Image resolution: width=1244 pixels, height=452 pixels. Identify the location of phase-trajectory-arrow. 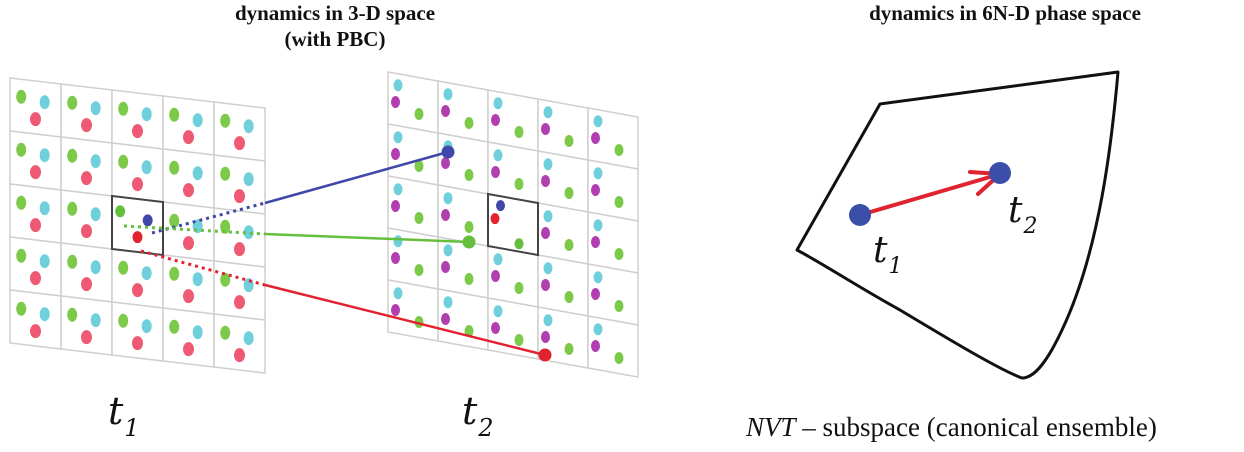
(925, 196).